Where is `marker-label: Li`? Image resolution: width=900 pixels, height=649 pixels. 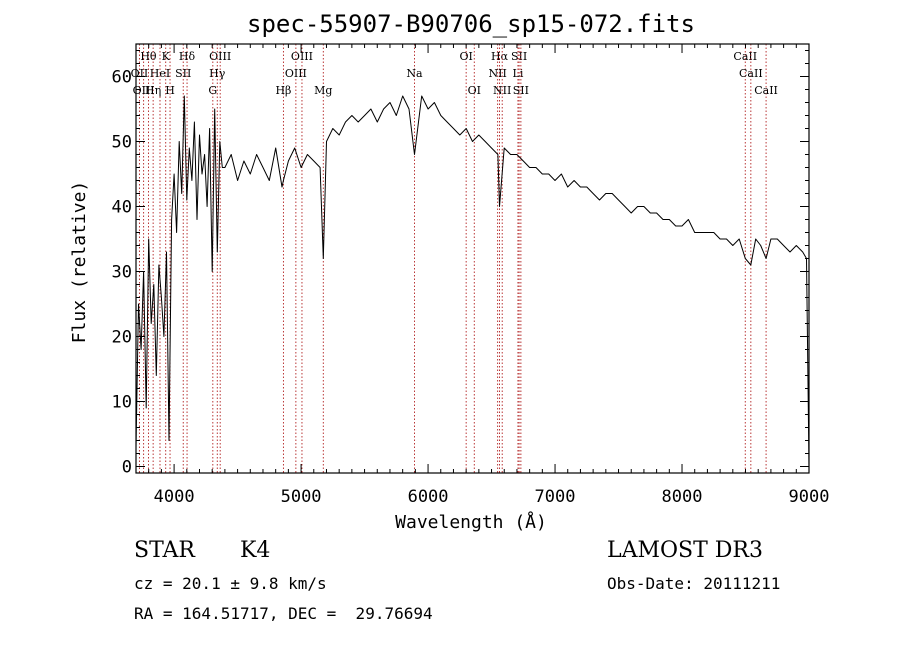 marker-label: Li is located at coordinates (518, 73).